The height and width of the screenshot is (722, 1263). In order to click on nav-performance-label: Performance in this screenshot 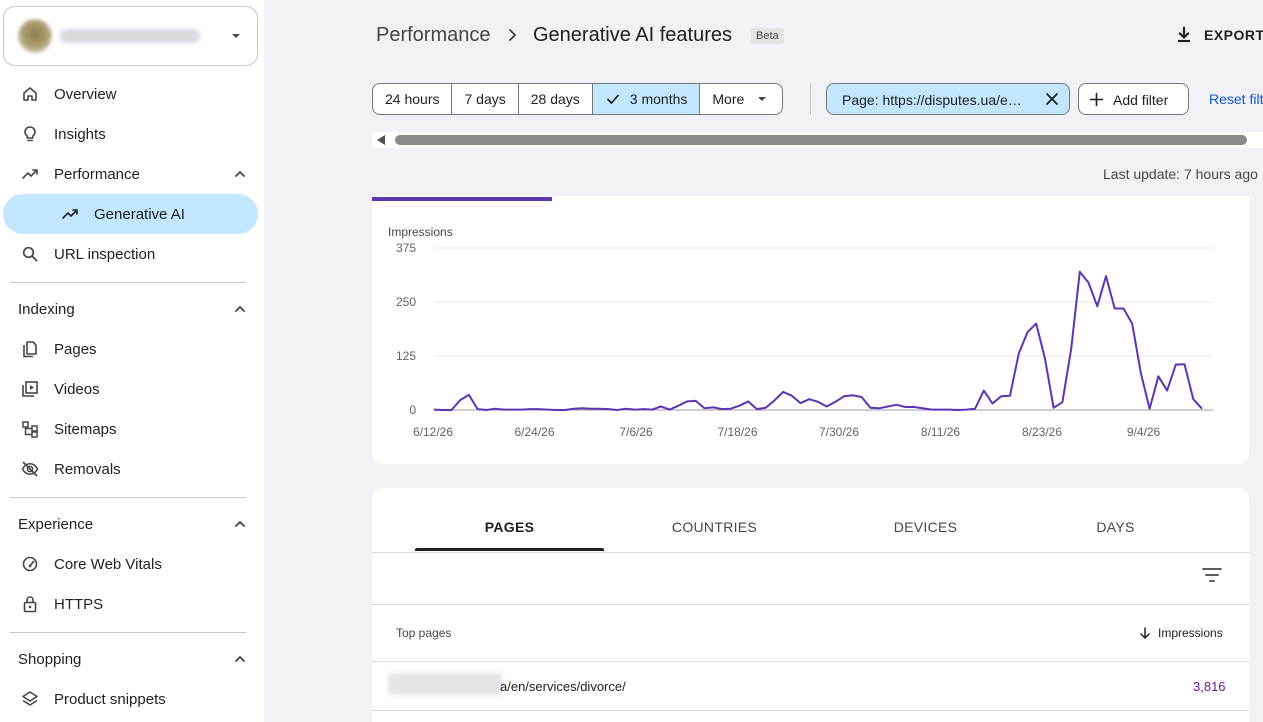, I will do `click(97, 174)`.